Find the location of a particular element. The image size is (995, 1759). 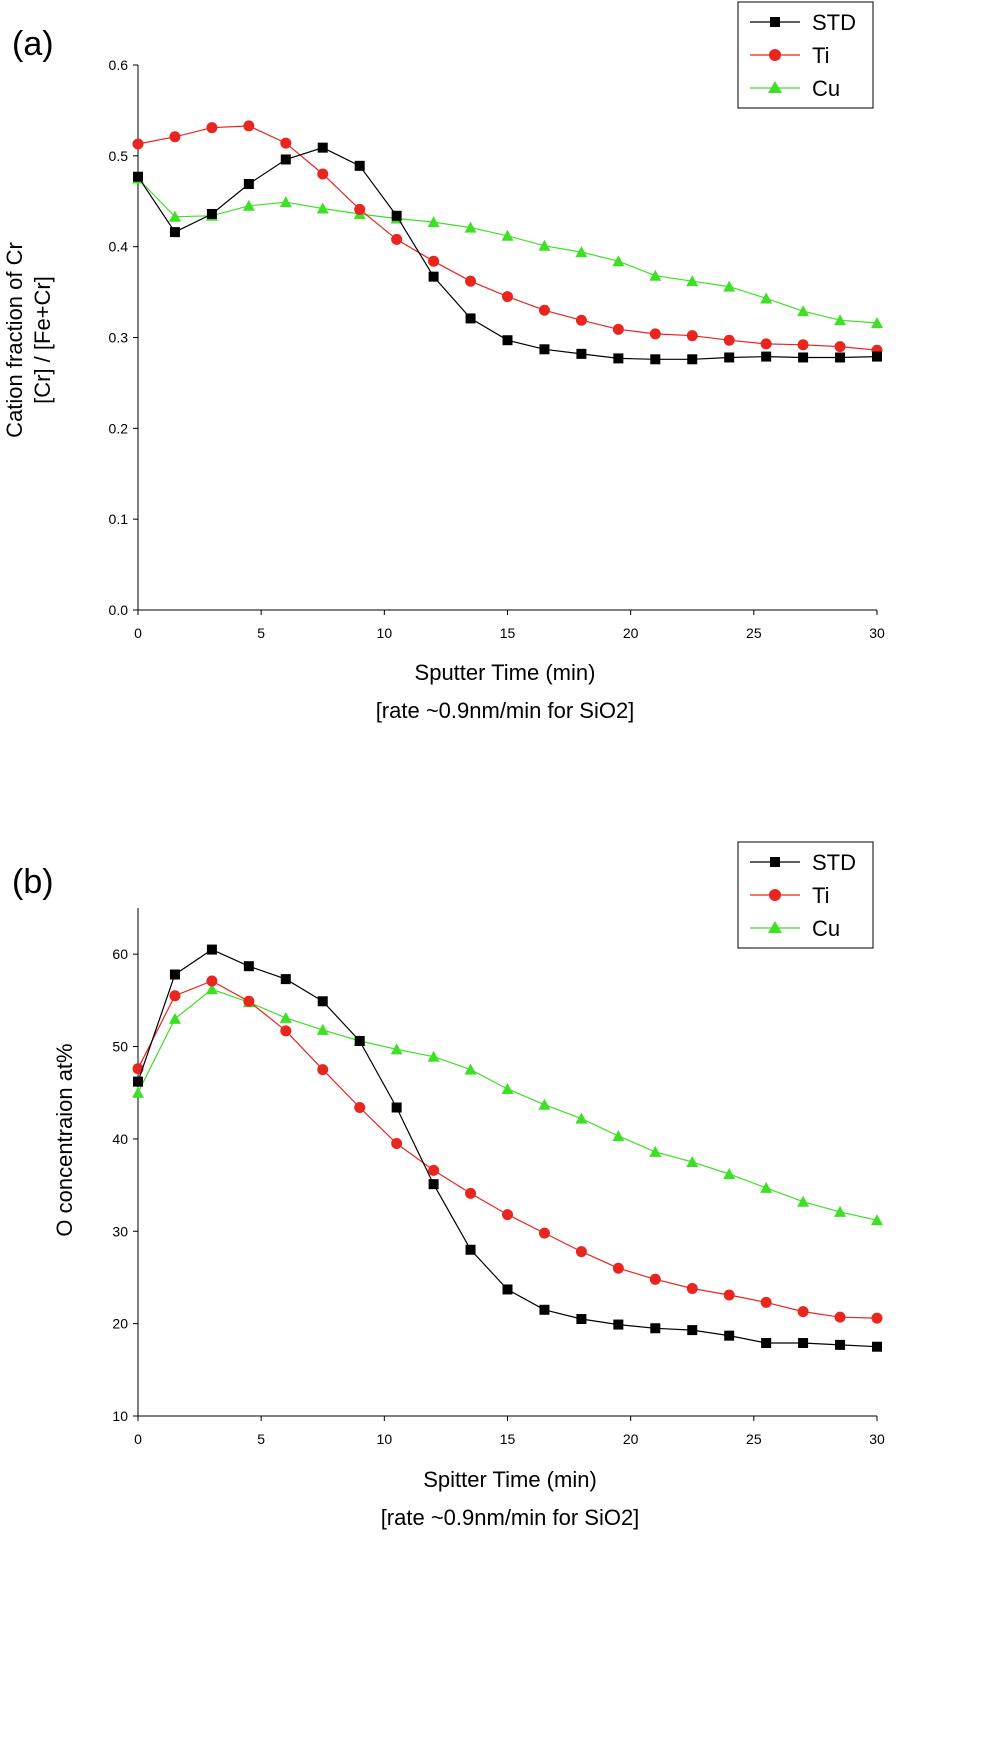

chart-b-xlabel-sub: [rate ~0.9nm/min for SiO2] is located at coordinates (510, 1517).